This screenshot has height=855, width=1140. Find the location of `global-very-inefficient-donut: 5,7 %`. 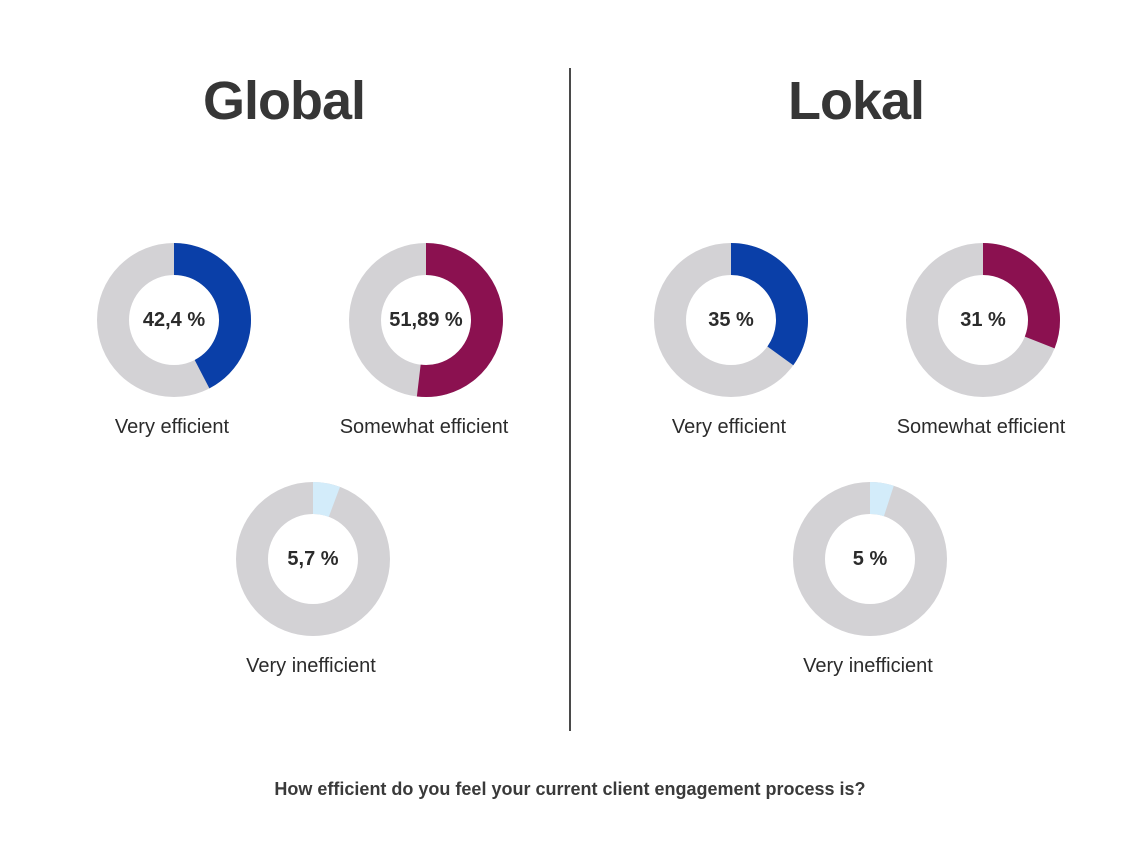

global-very-inefficient-donut: 5,7 % is located at coordinates (313, 559).